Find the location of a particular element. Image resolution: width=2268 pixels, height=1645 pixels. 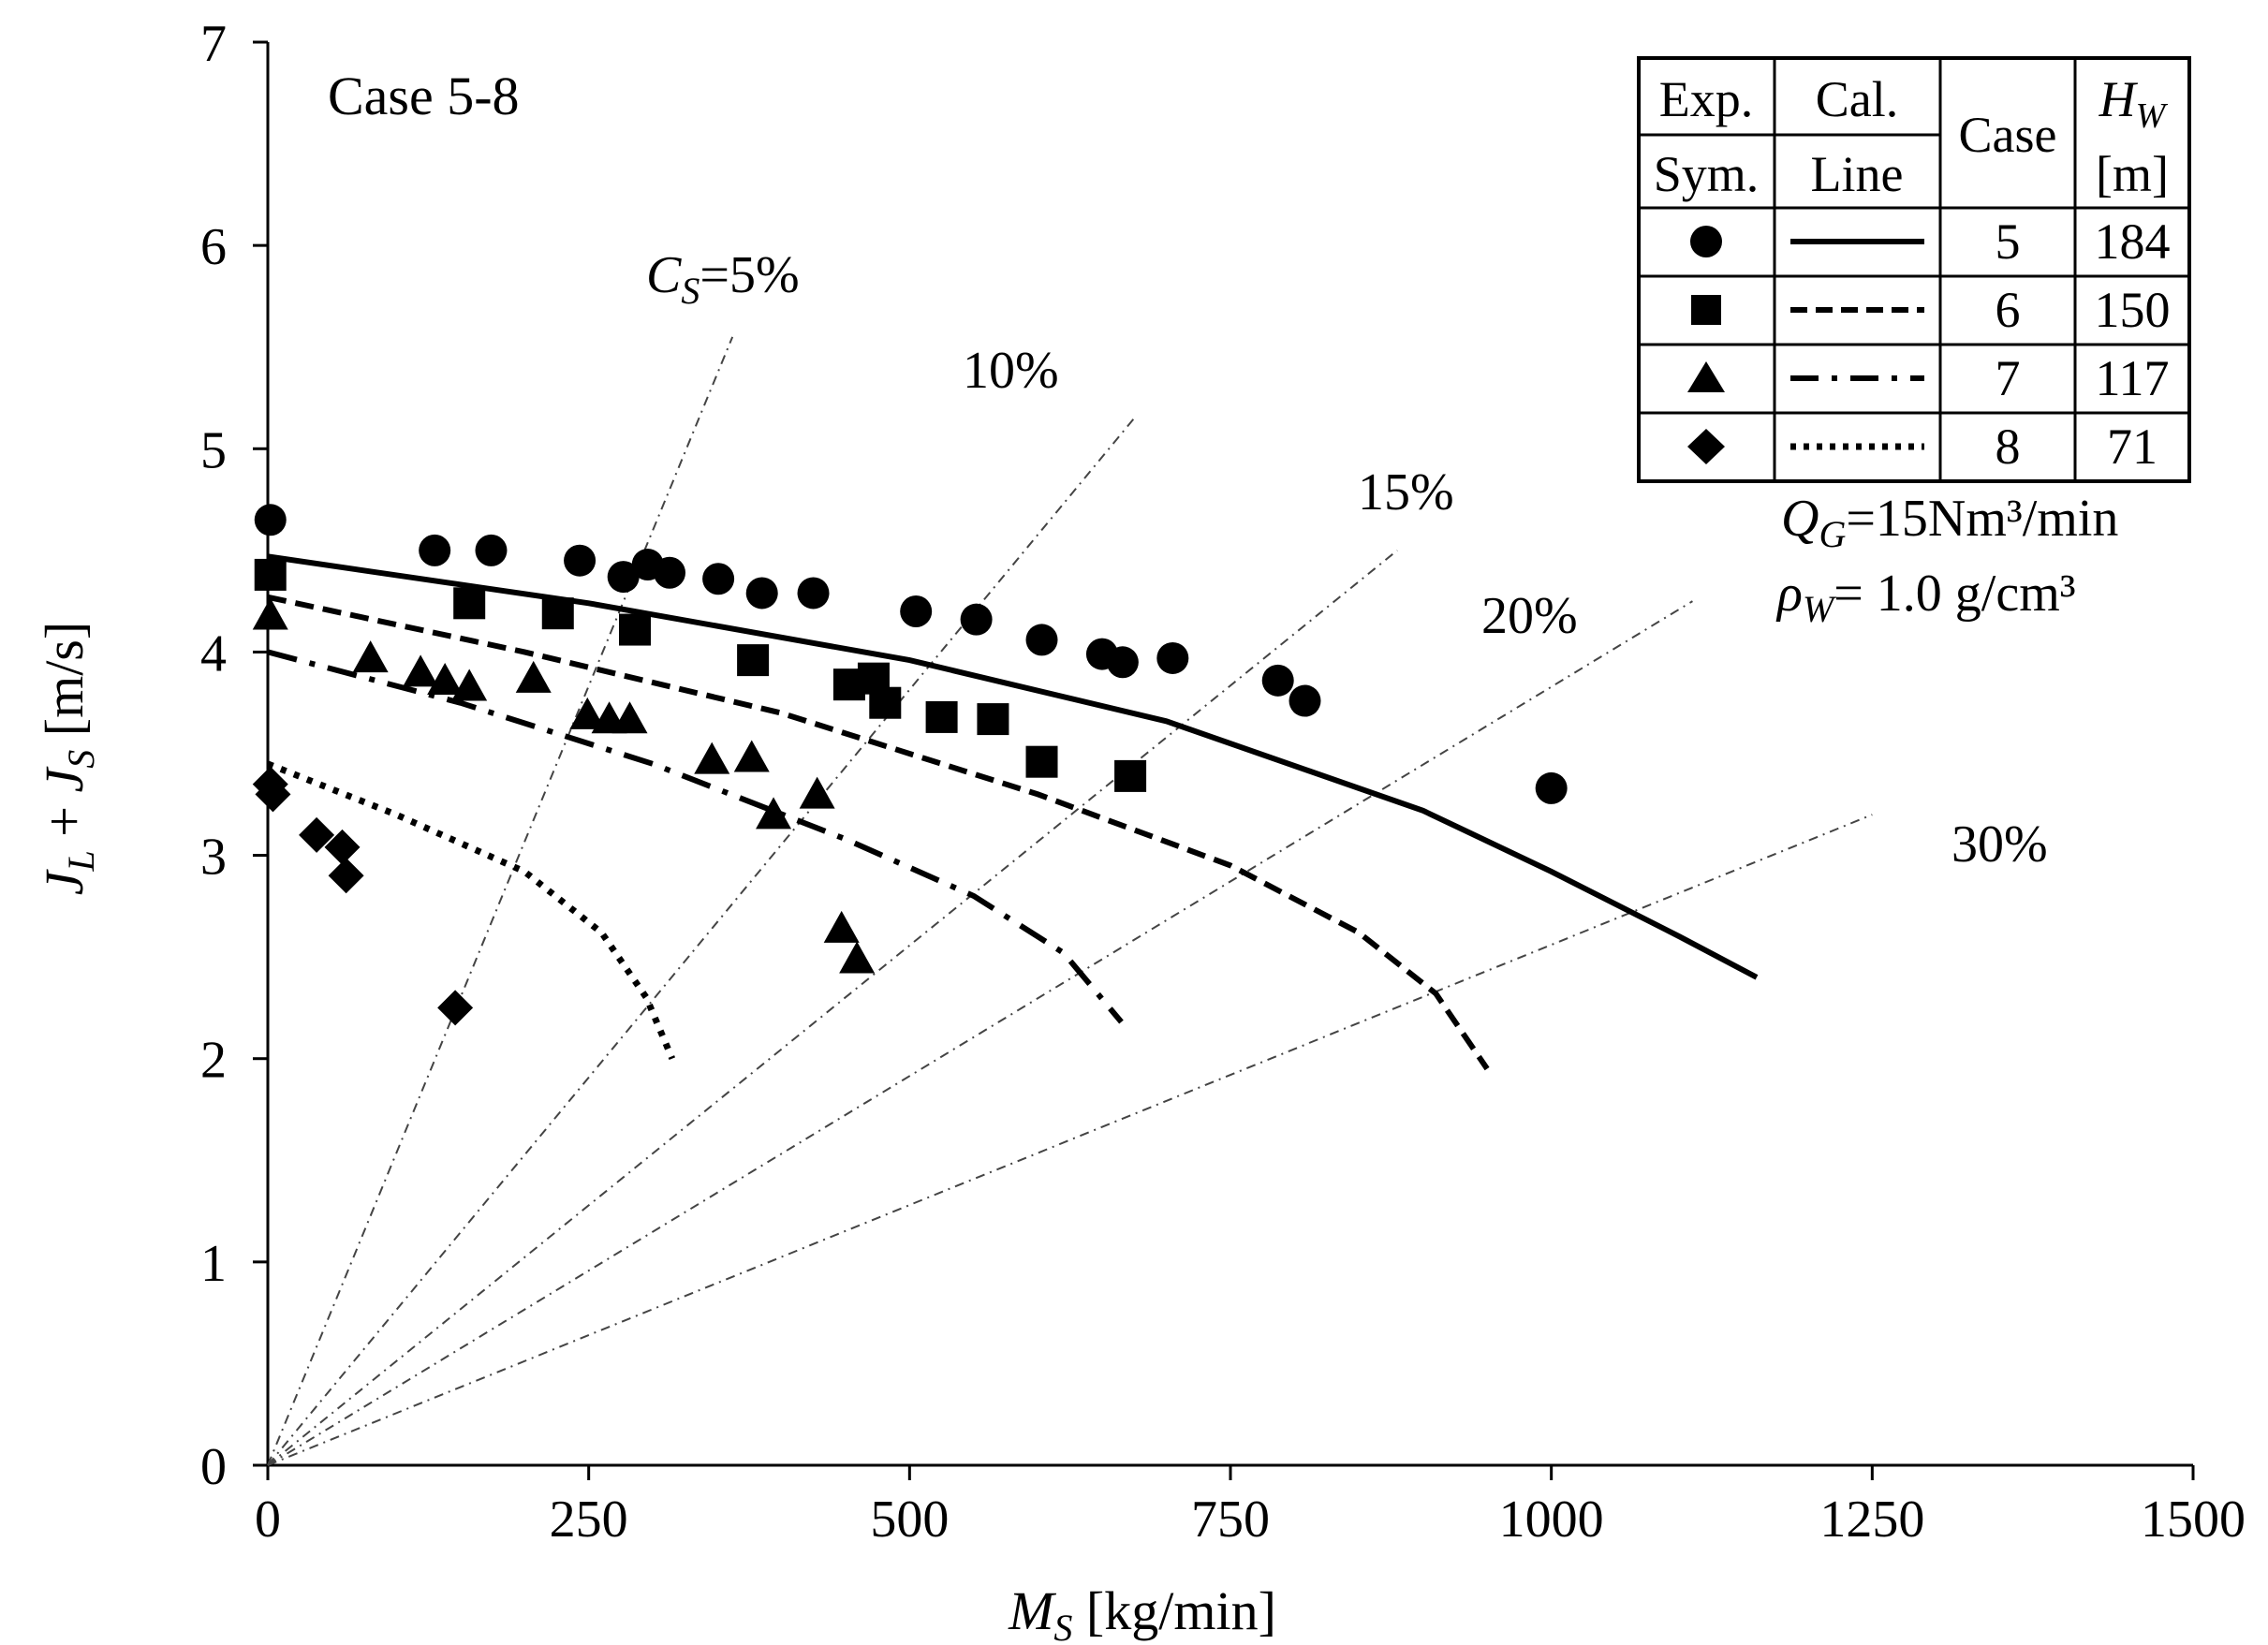

note-qg-sub: G is located at coordinates (1833, 534).